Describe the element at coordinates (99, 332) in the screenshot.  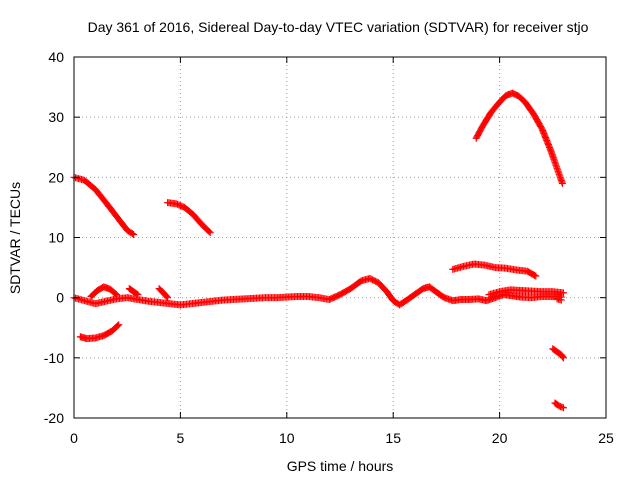
I see `series-track-e` at that location.